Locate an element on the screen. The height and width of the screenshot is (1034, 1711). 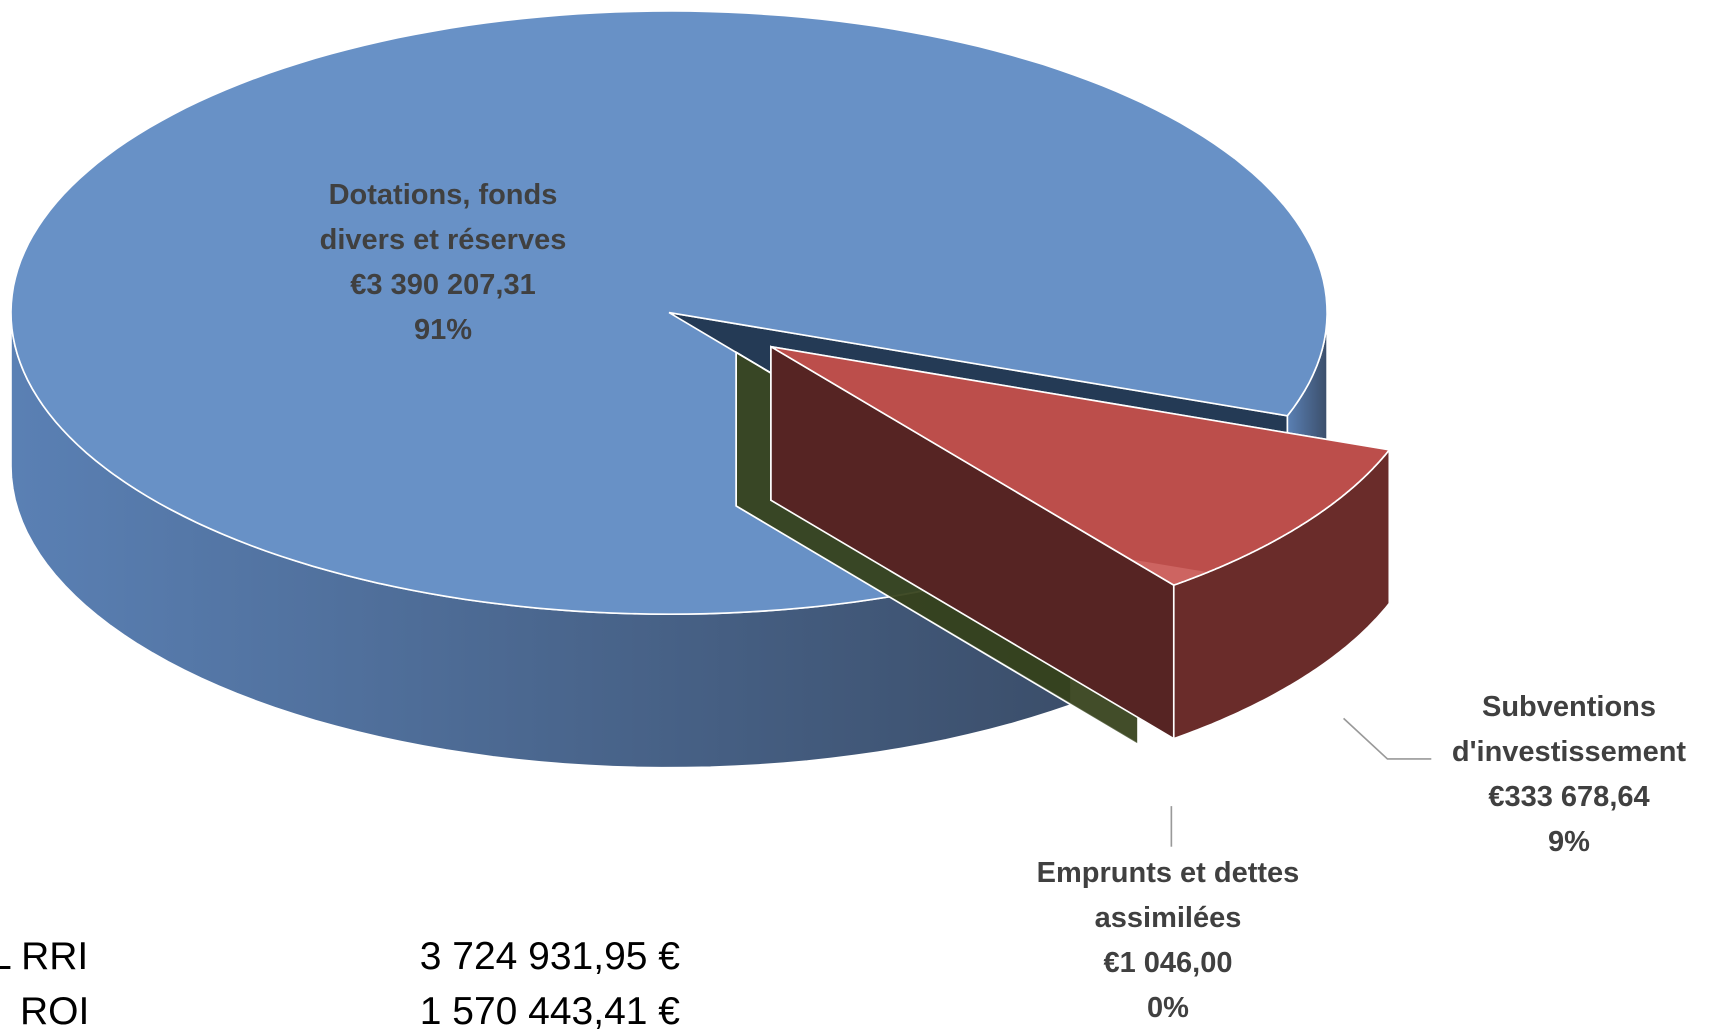
value-label: €1 046,00 is located at coordinates (1168, 963).